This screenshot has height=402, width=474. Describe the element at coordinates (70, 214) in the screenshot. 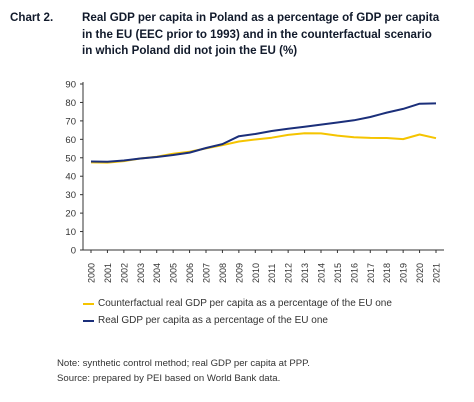

I see `y-tick-label: 20` at that location.